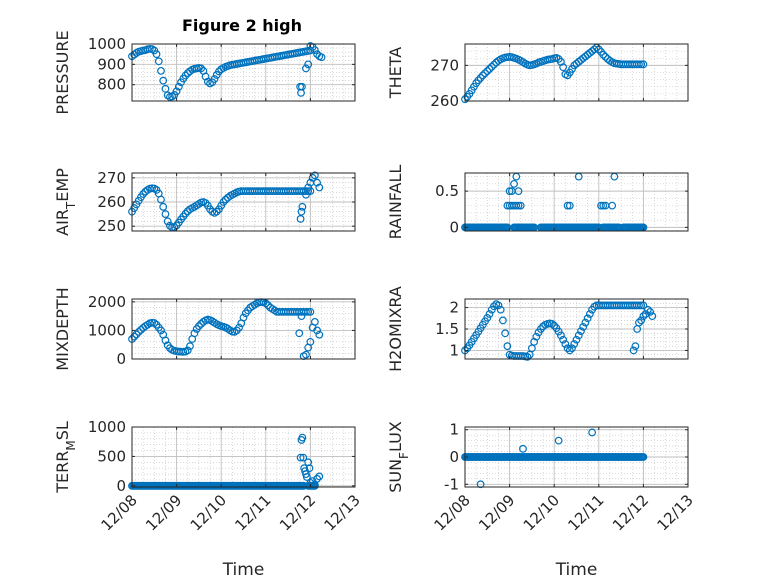 This screenshot has height=583, width=778. I want to click on x-tick-label: 12/13, so click(342, 512).